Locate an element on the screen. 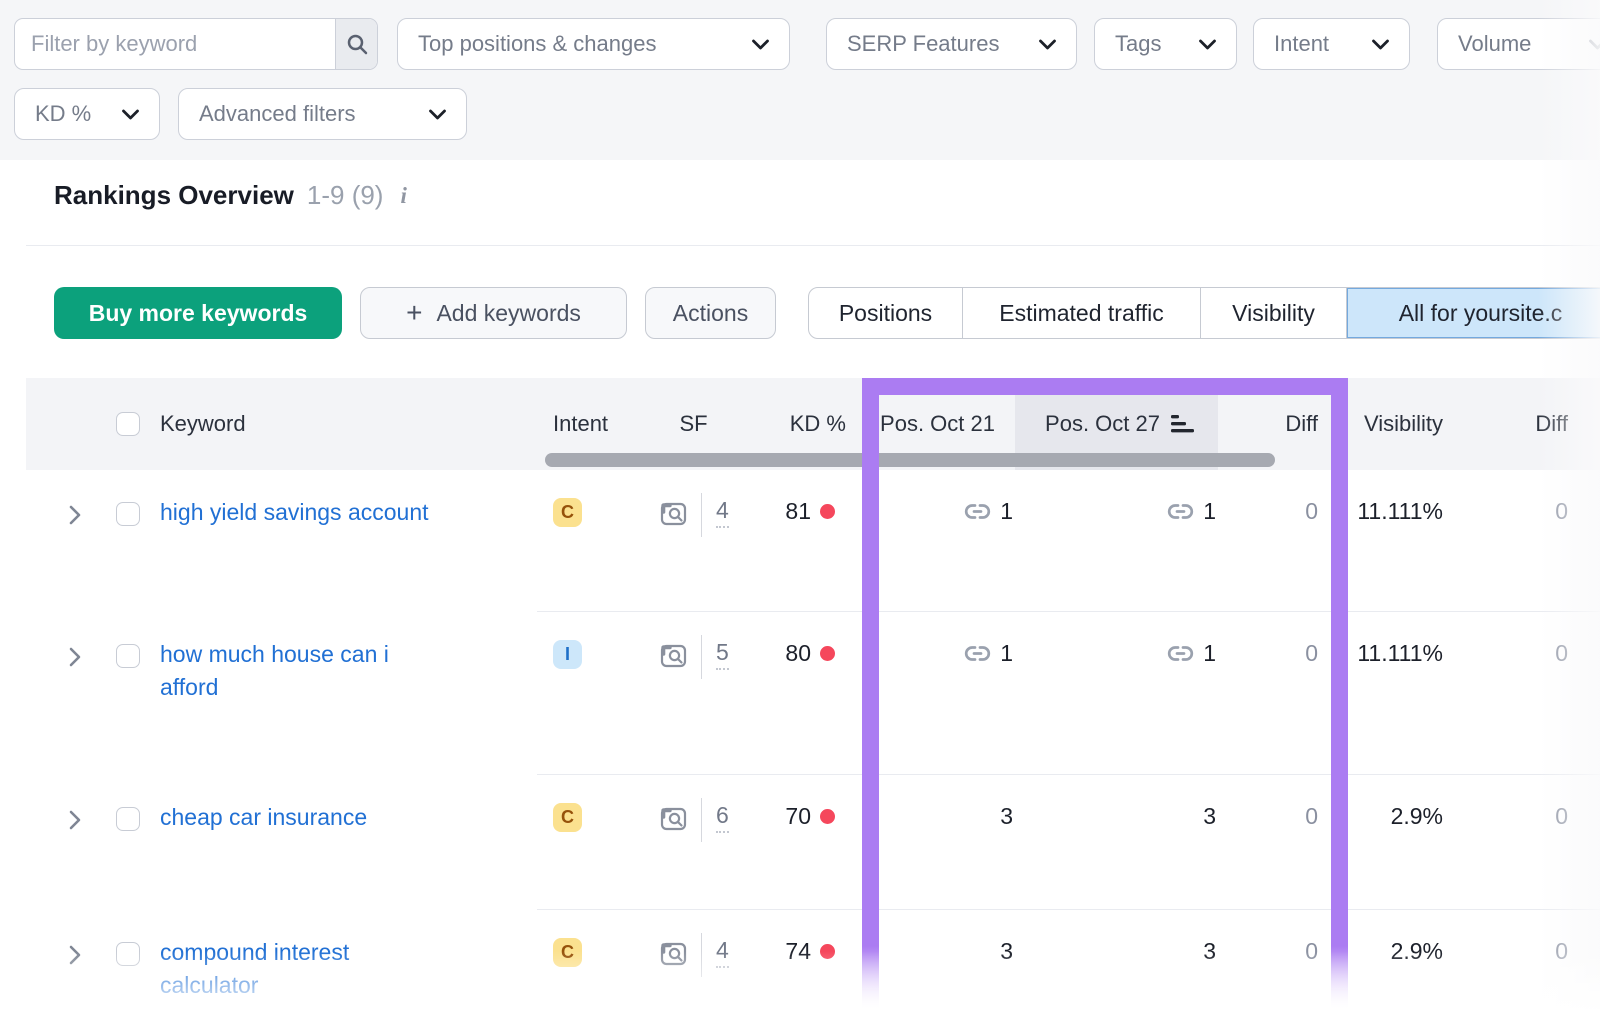 The height and width of the screenshot is (1009, 1600). add-keywords-button: + Add keywords is located at coordinates (493, 313).